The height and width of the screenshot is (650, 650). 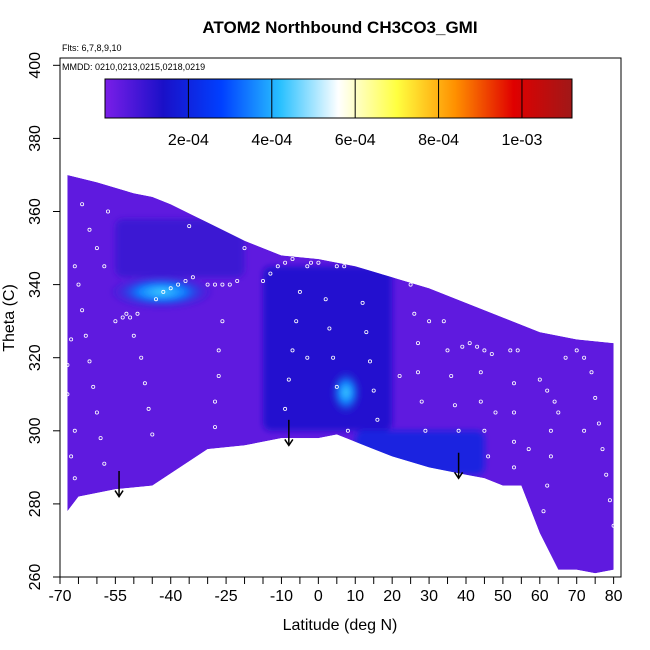 I want to click on x-tick-label: 30, so click(x=429, y=596).